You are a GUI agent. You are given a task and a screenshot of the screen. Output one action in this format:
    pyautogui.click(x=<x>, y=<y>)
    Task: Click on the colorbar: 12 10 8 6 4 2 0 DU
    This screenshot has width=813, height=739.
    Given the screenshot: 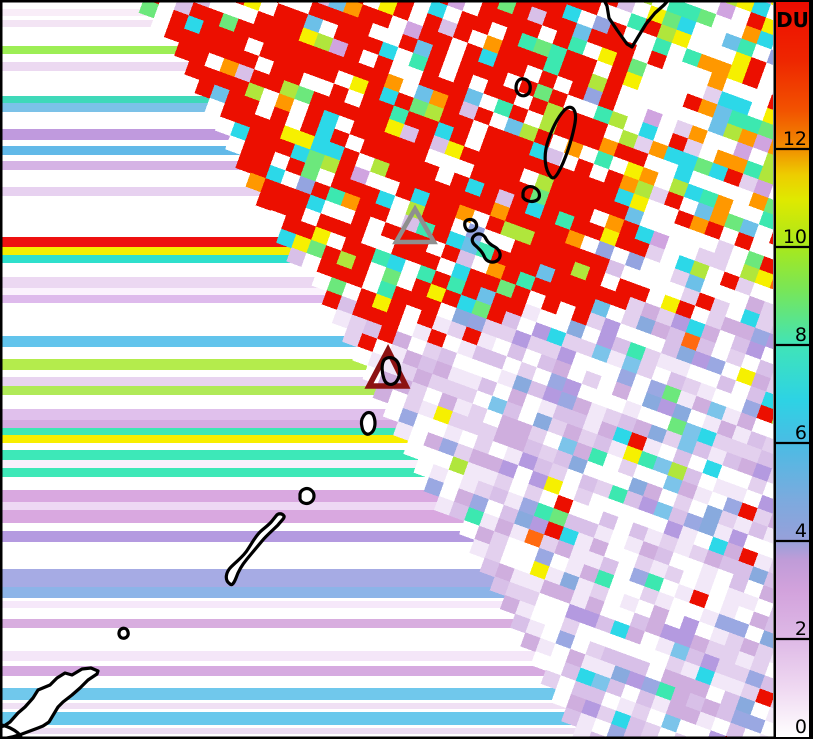 What is the action you would take?
    pyautogui.click(x=792, y=369)
    